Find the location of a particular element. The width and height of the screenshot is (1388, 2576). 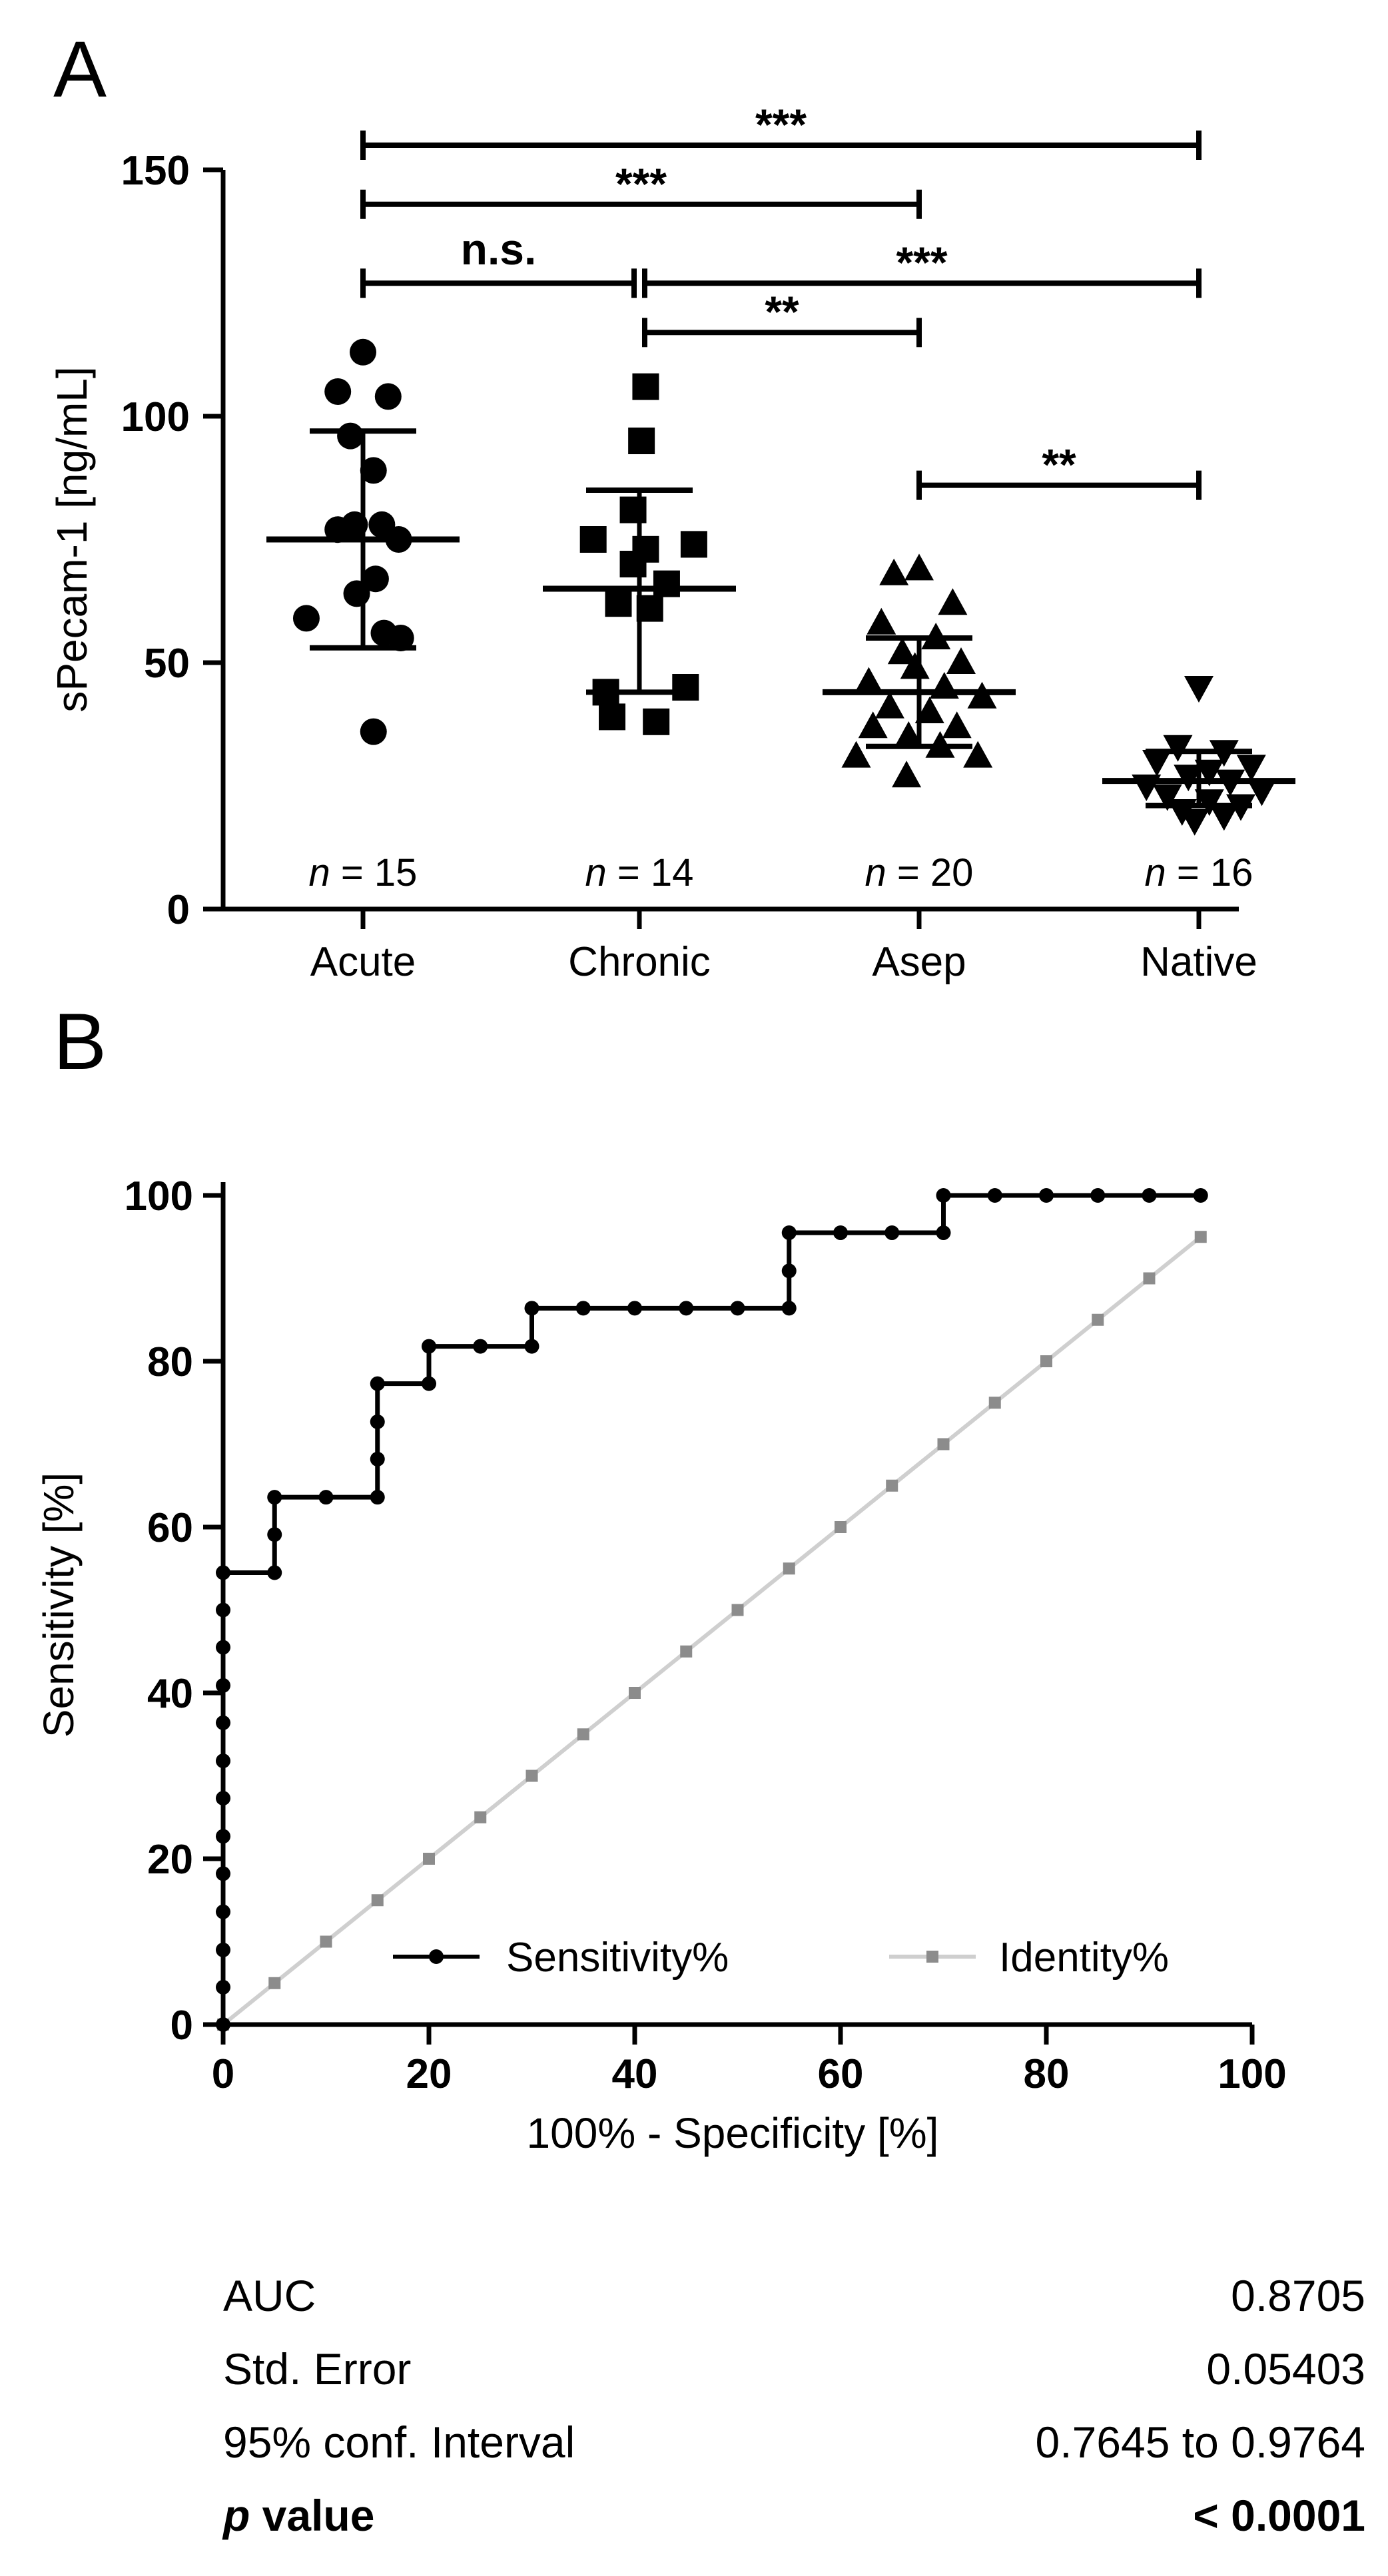

b-x-tick-label: 60 is located at coordinates (841, 2074).